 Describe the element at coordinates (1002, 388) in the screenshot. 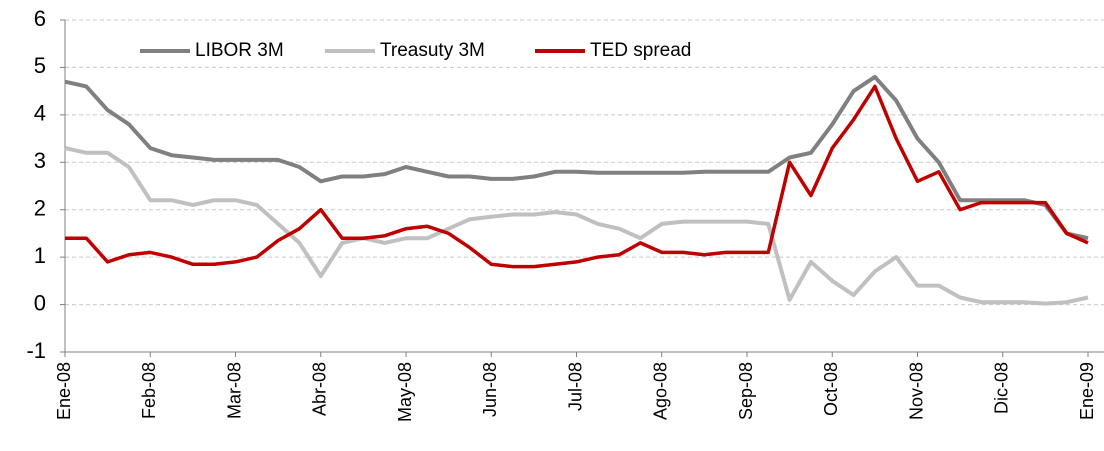

I see `x-tick-label: Dic-08` at that location.